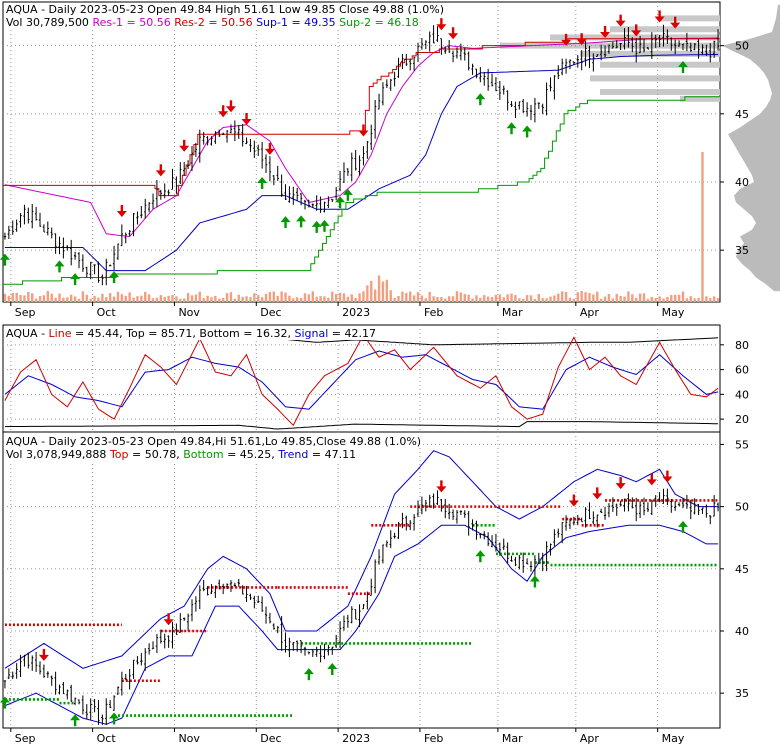 The width and height of the screenshot is (780, 745). What do you see at coordinates (673, 312) in the screenshot?
I see `price-xtick-label: May` at bounding box center [673, 312].